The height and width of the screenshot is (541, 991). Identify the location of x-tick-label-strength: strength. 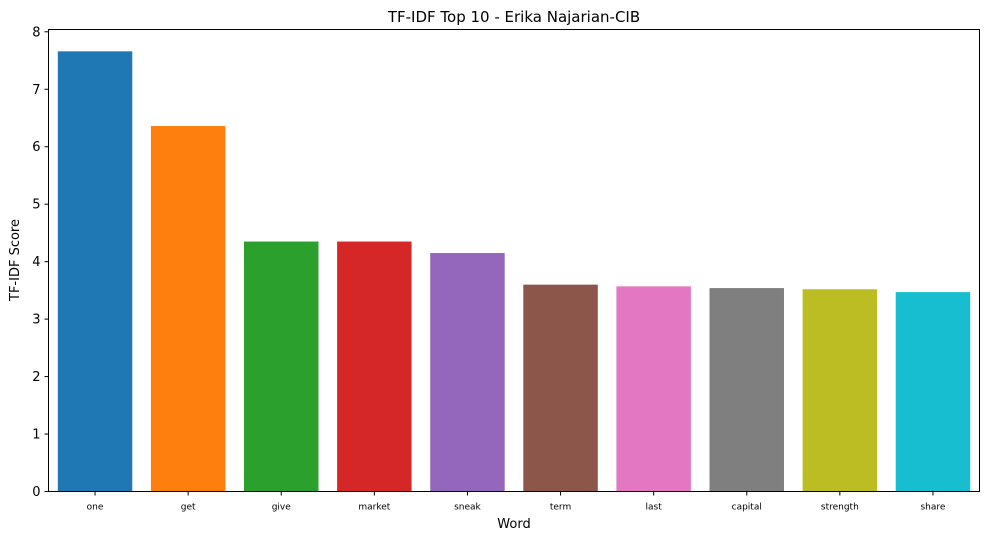
(840, 508).